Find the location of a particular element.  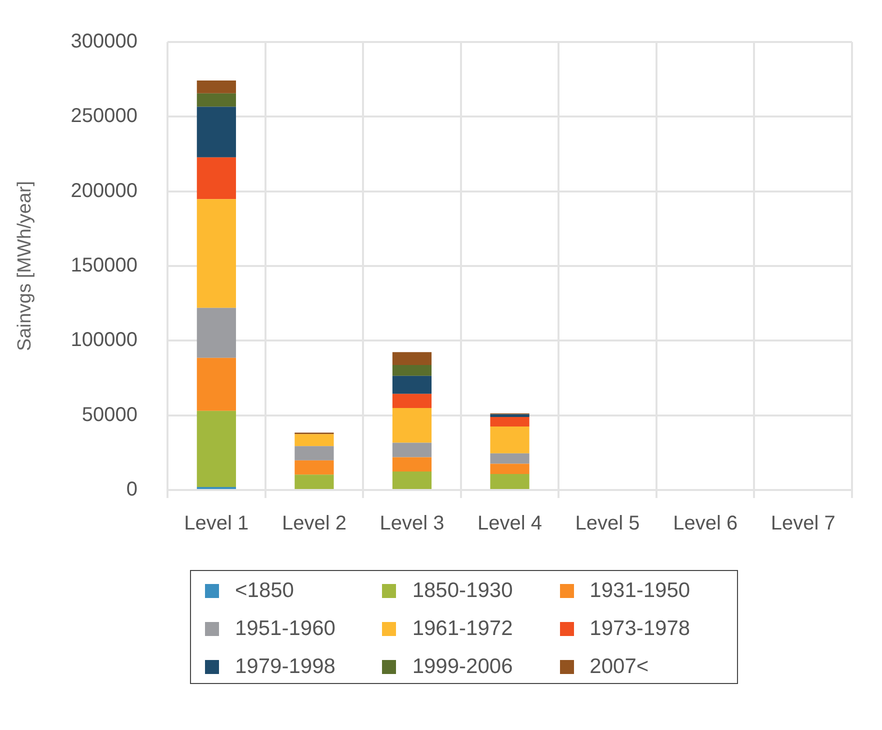

y-tick-label: 50000 is located at coordinates (110, 415).